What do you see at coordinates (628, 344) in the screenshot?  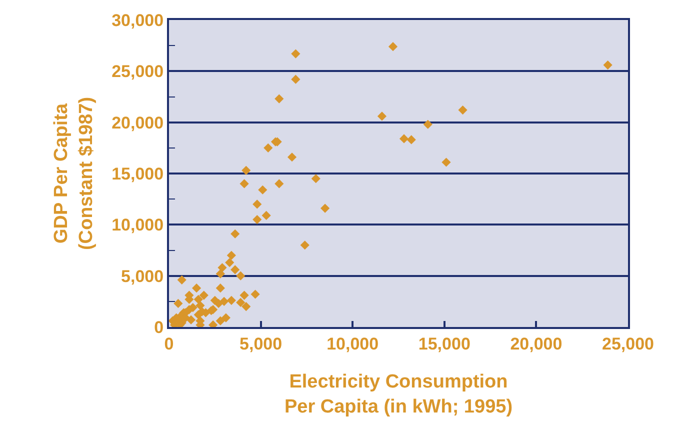 I see `x-tick-label: 25,000` at bounding box center [628, 344].